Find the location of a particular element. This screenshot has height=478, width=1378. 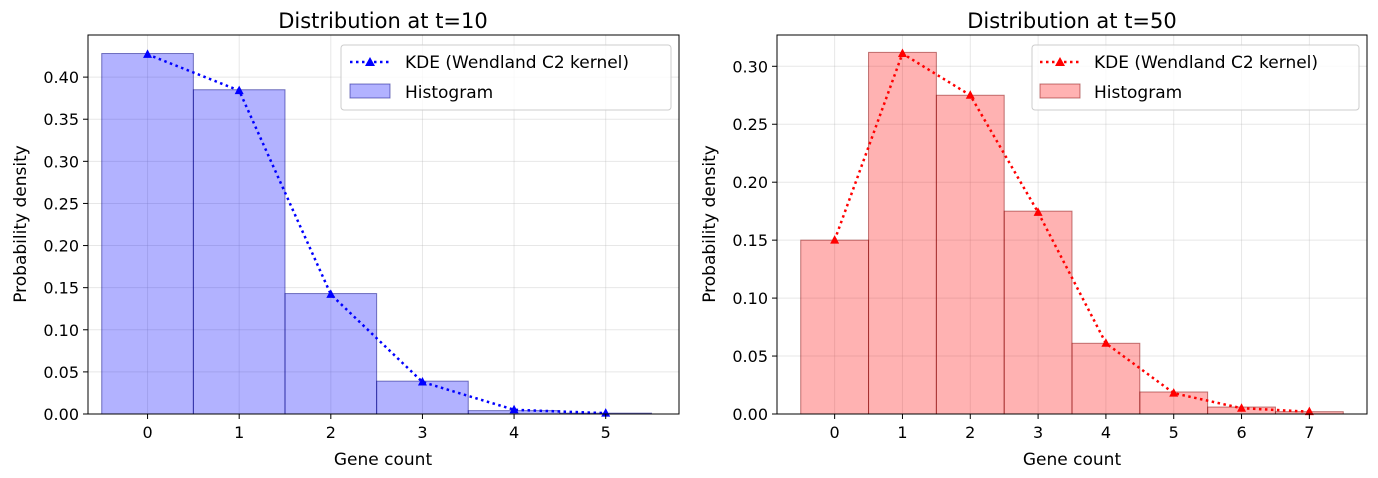

y-axis-ticks: 0.00 0.05 0.10 0.15 0.20 0.25 0.30 0.35 0.40 is located at coordinates (65, 246).